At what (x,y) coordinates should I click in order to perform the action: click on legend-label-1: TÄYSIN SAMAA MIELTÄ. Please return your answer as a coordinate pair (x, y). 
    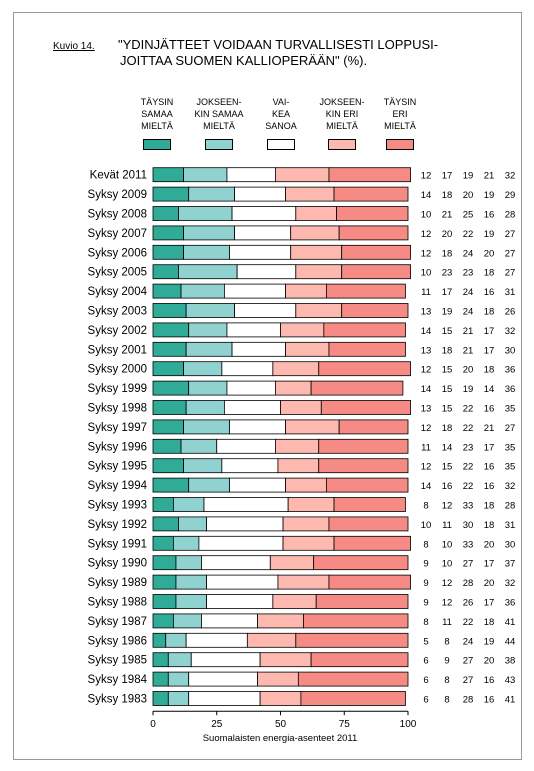
    Looking at the image, I should click on (157, 114).